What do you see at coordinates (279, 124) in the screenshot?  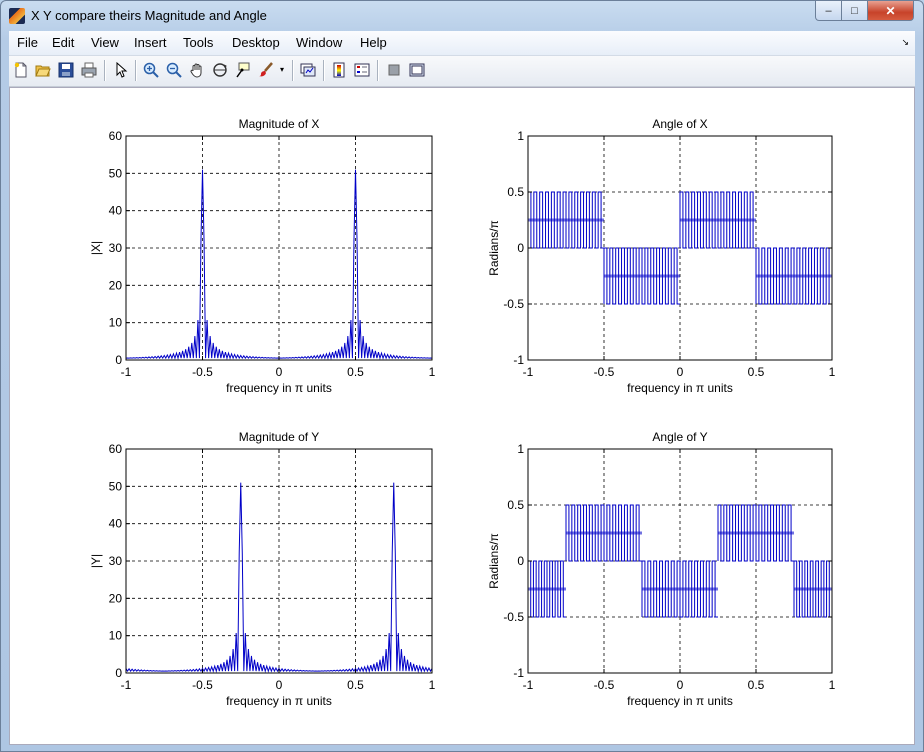 I see `axes-title: Magnitude of X` at bounding box center [279, 124].